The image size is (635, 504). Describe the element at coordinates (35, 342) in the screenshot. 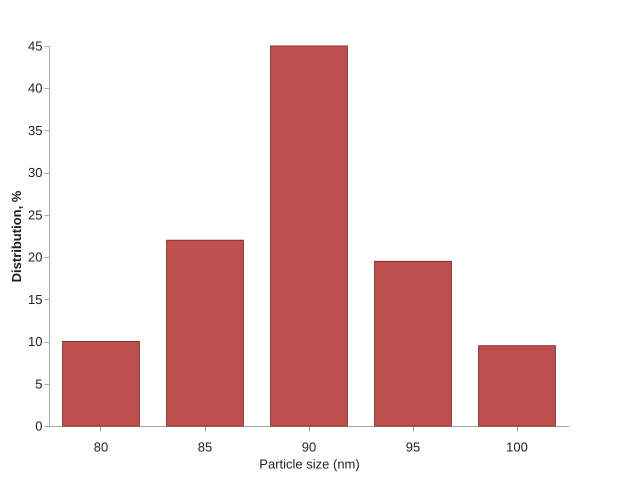

I see `y-tick-label: 10` at that location.